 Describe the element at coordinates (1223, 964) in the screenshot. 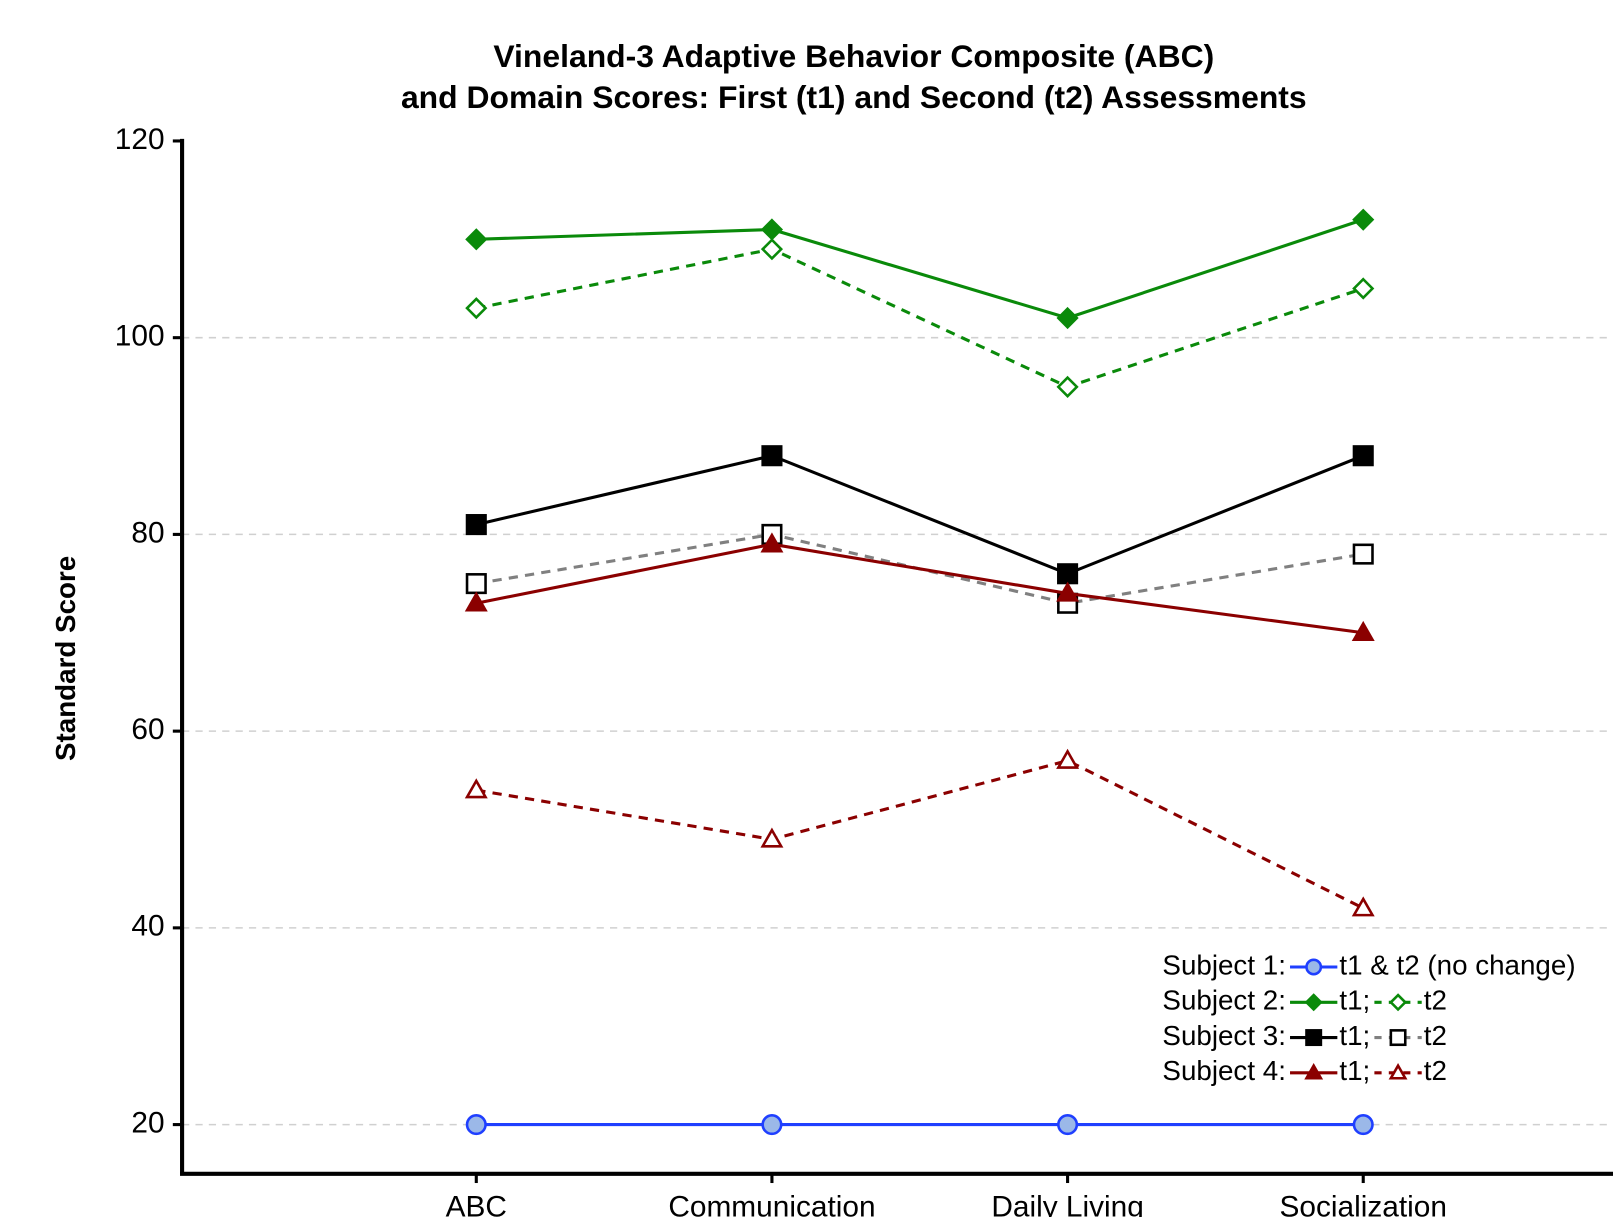

I see `legend-group-label: Subject 1:` at that location.